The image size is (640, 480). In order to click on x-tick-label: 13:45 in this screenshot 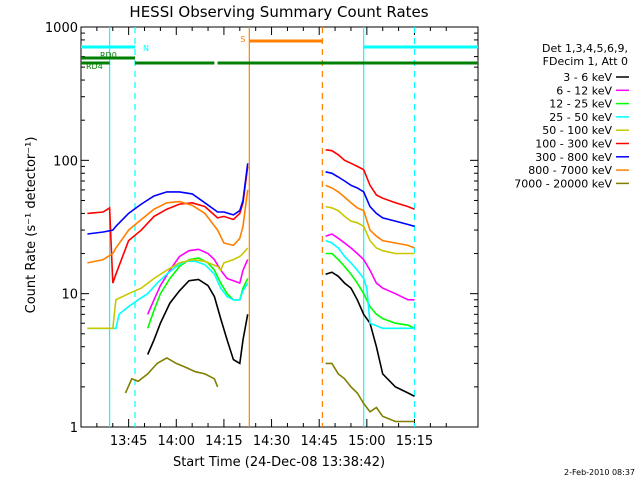, I will do `click(128, 441)`.